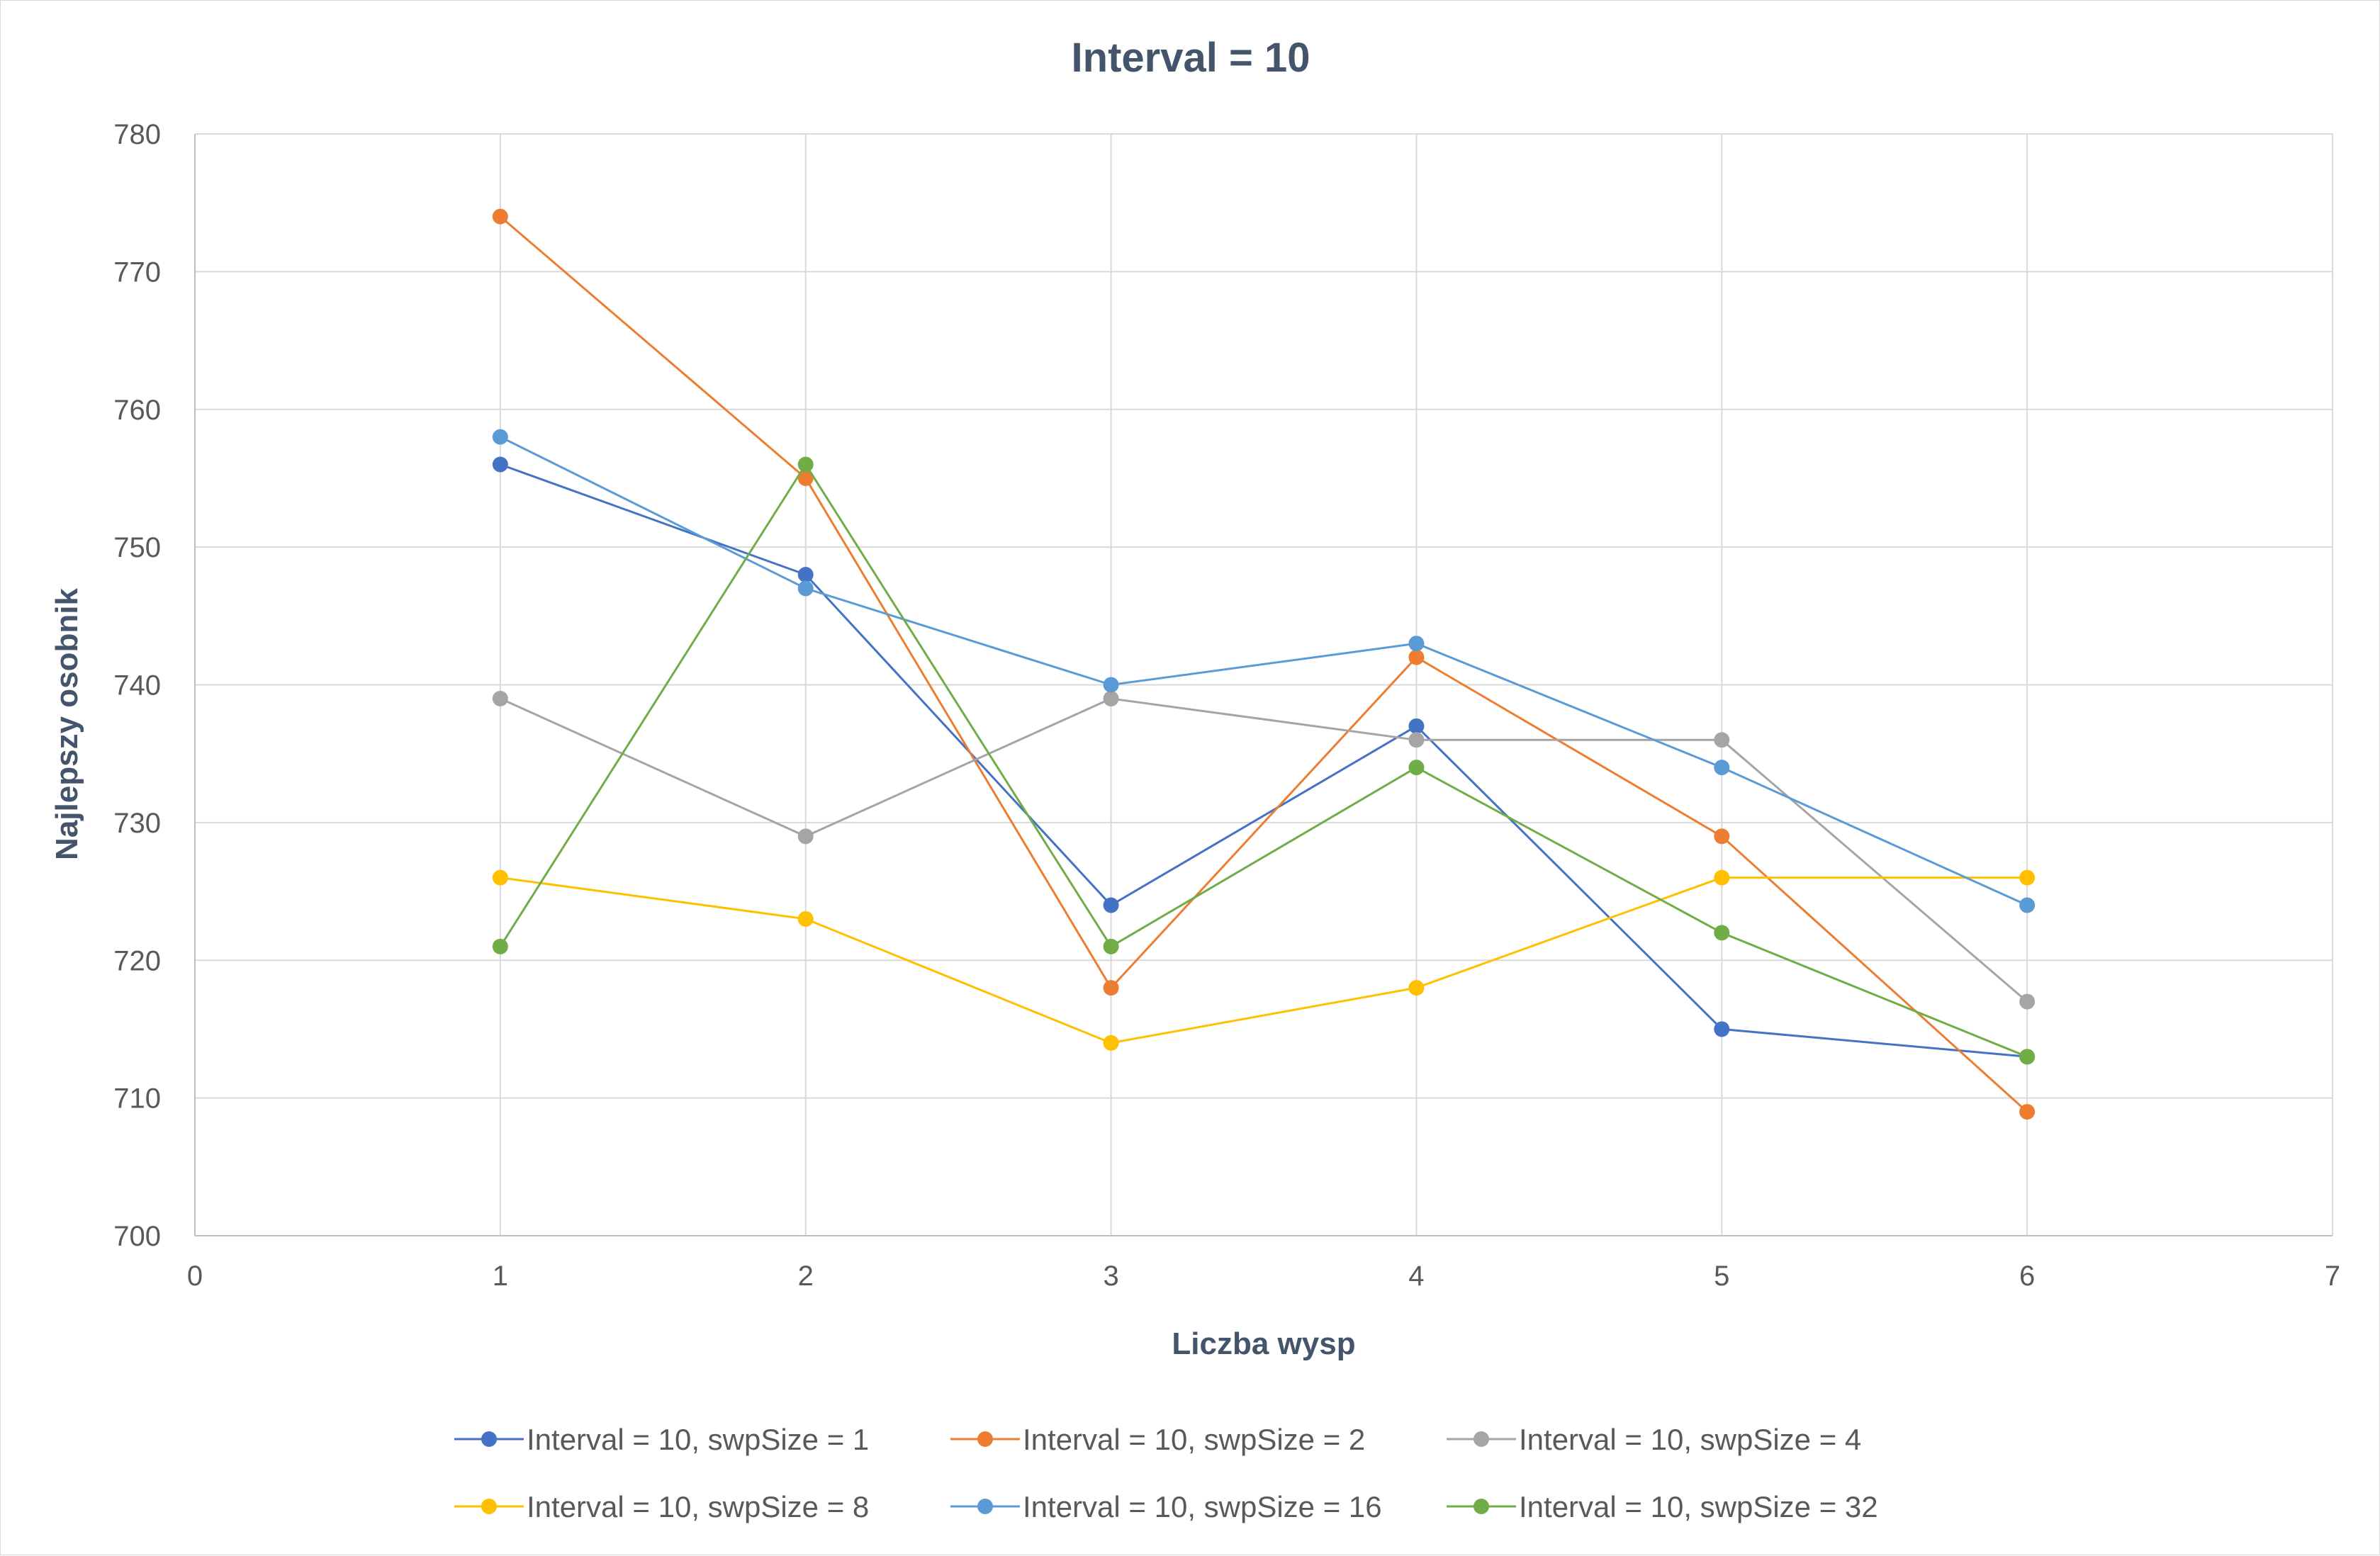 The image size is (2380, 1556). Describe the element at coordinates (1111, 1276) in the screenshot. I see `x-tick-label: 3` at that location.